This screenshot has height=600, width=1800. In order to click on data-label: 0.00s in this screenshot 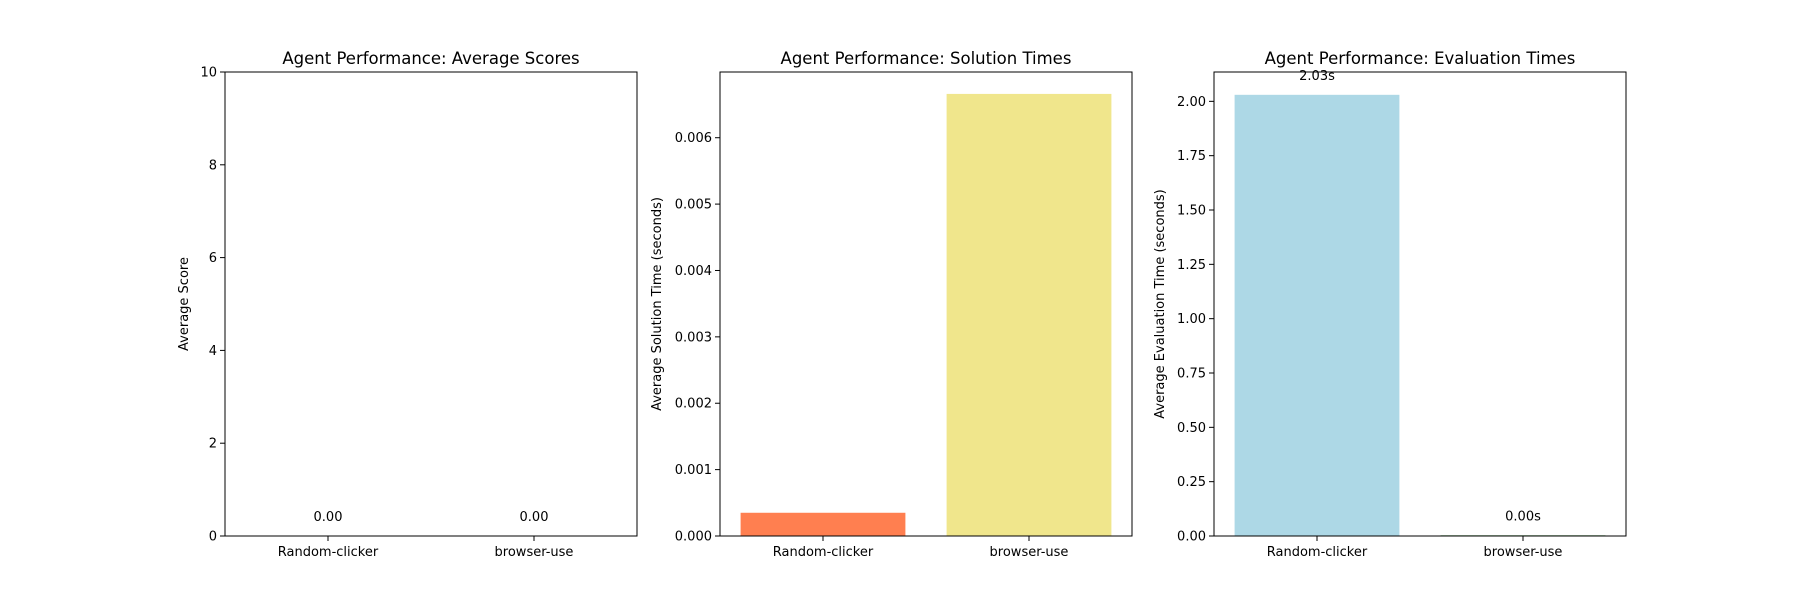, I will do `click(1523, 516)`.